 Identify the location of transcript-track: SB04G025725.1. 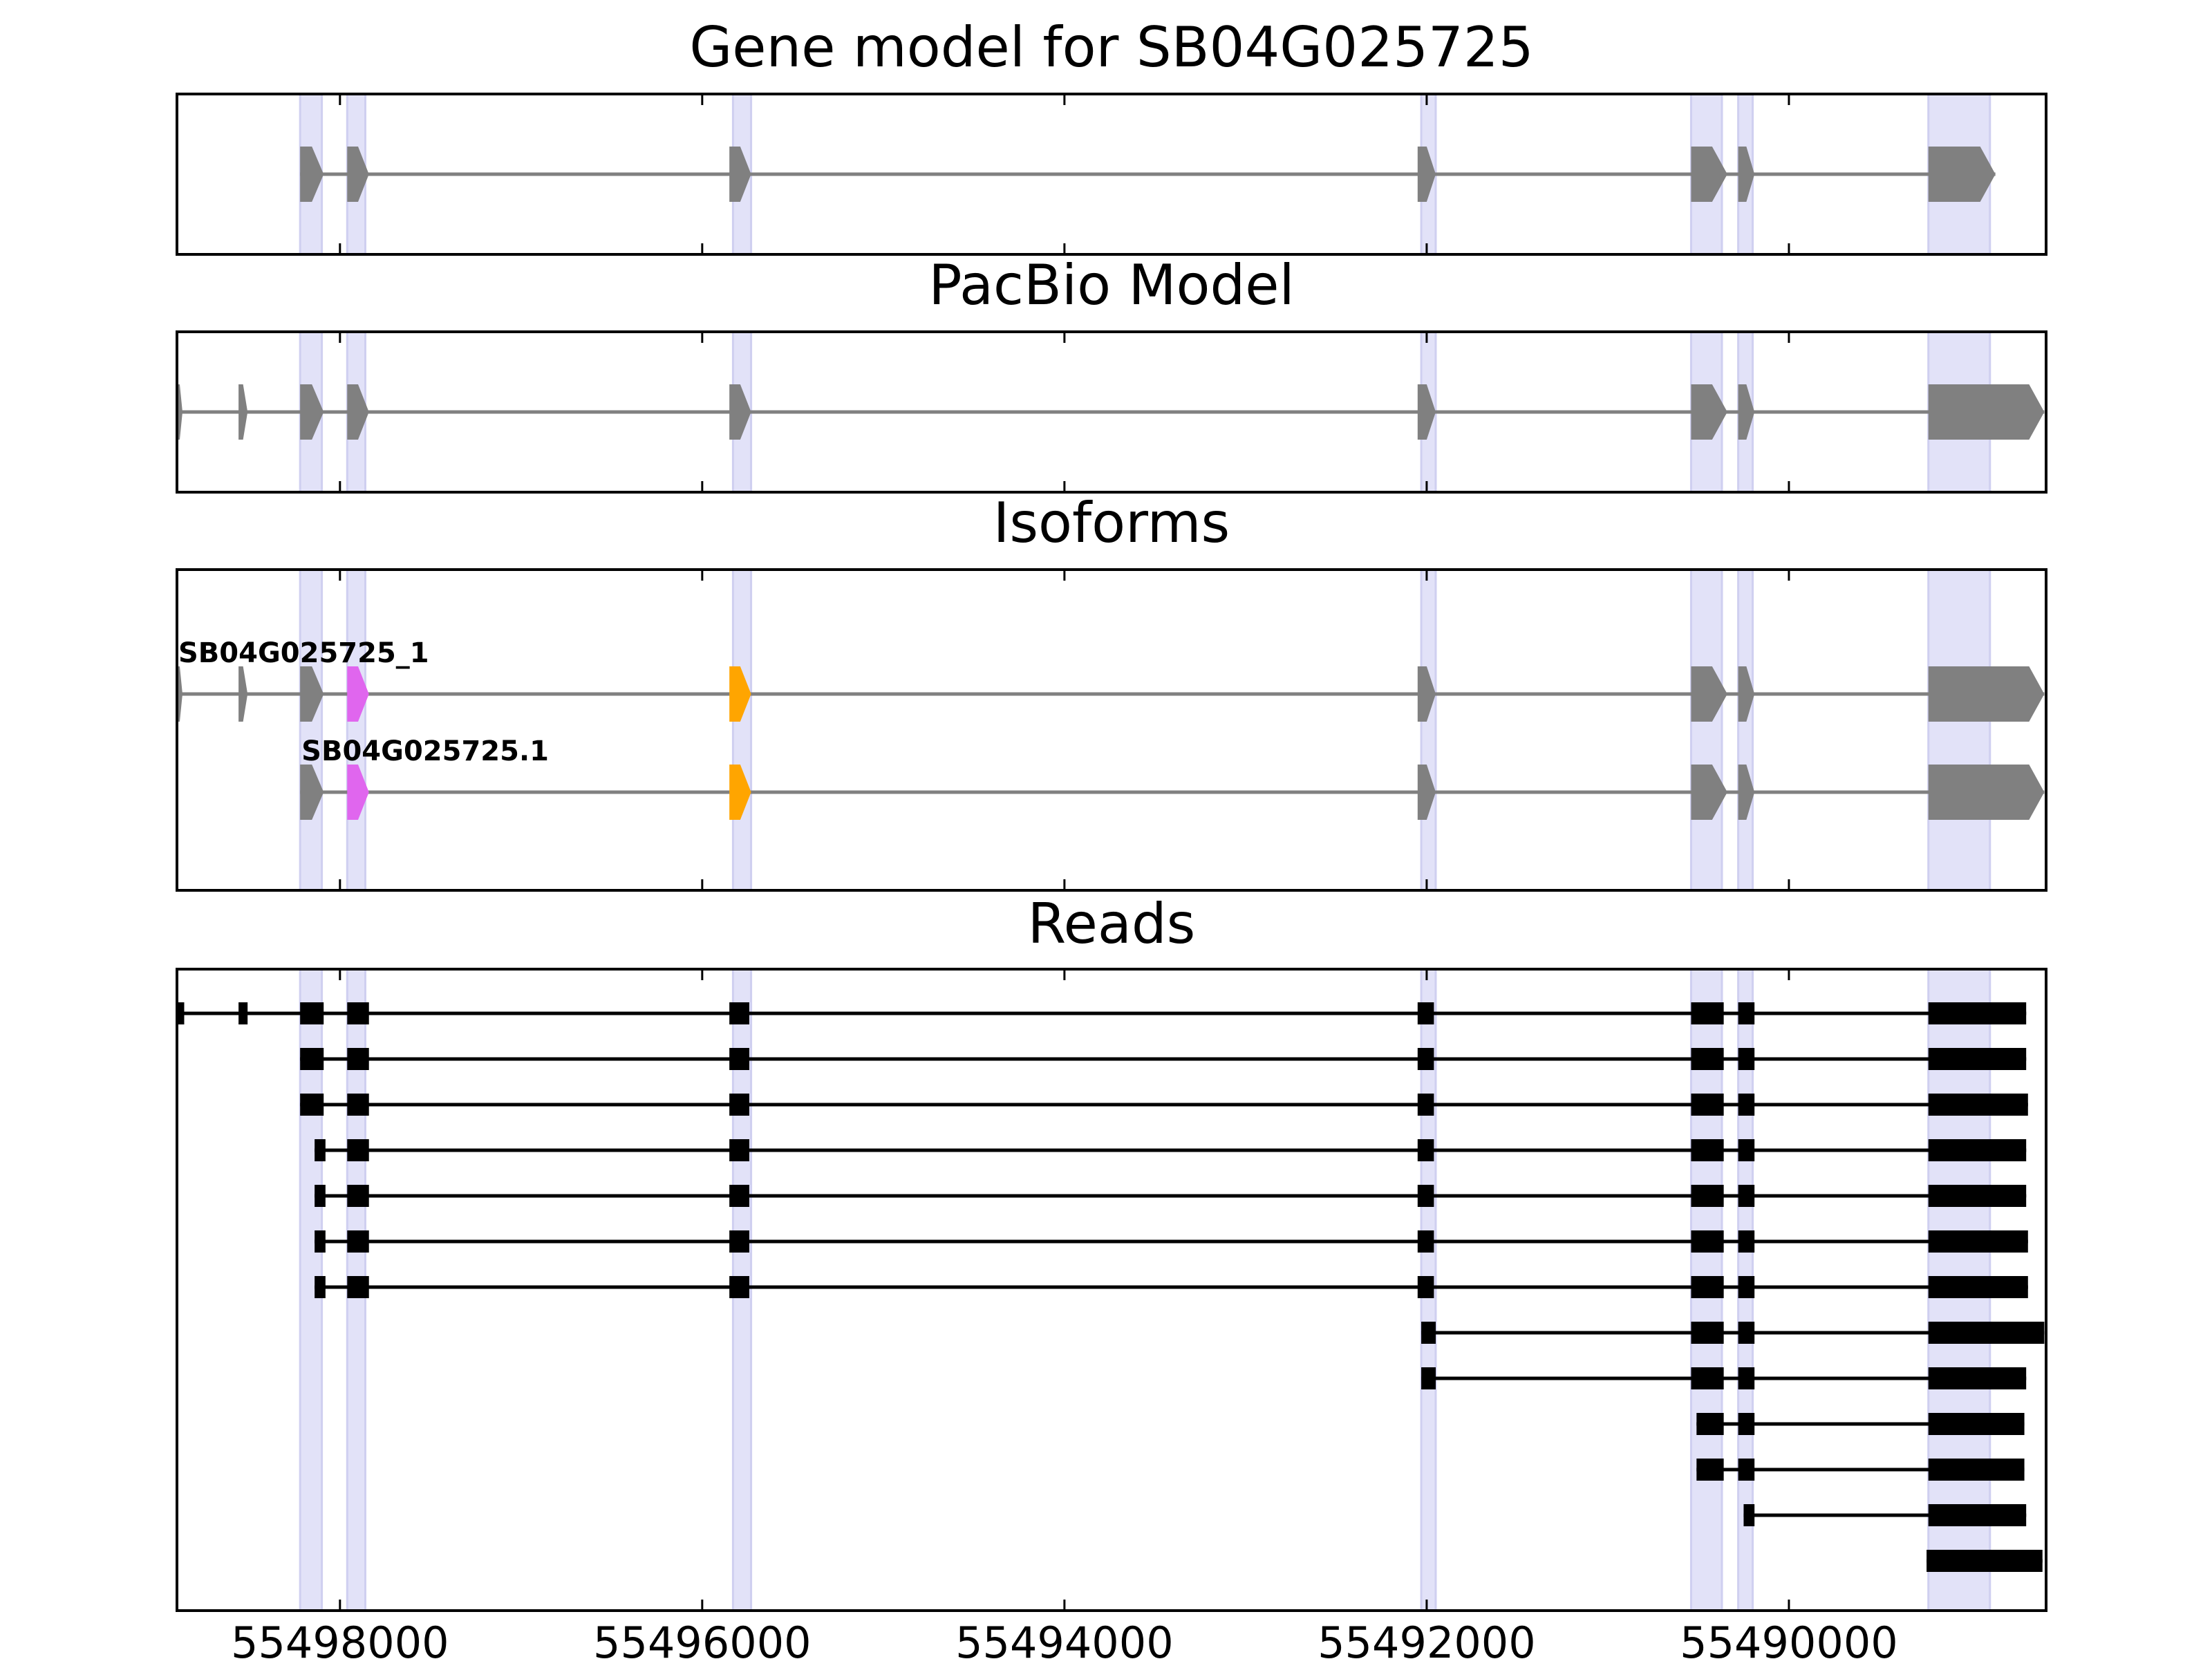
(1172, 777).